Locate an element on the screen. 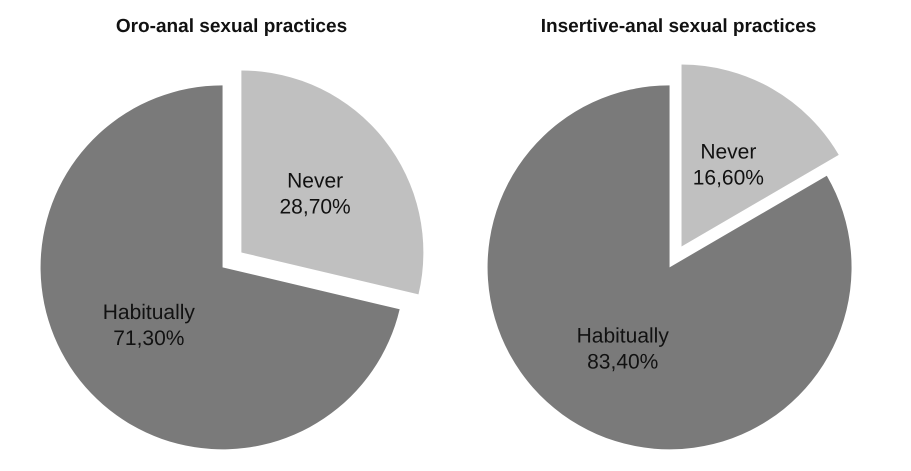 The height and width of the screenshot is (471, 911). data-label: 83,40% is located at coordinates (622, 362).